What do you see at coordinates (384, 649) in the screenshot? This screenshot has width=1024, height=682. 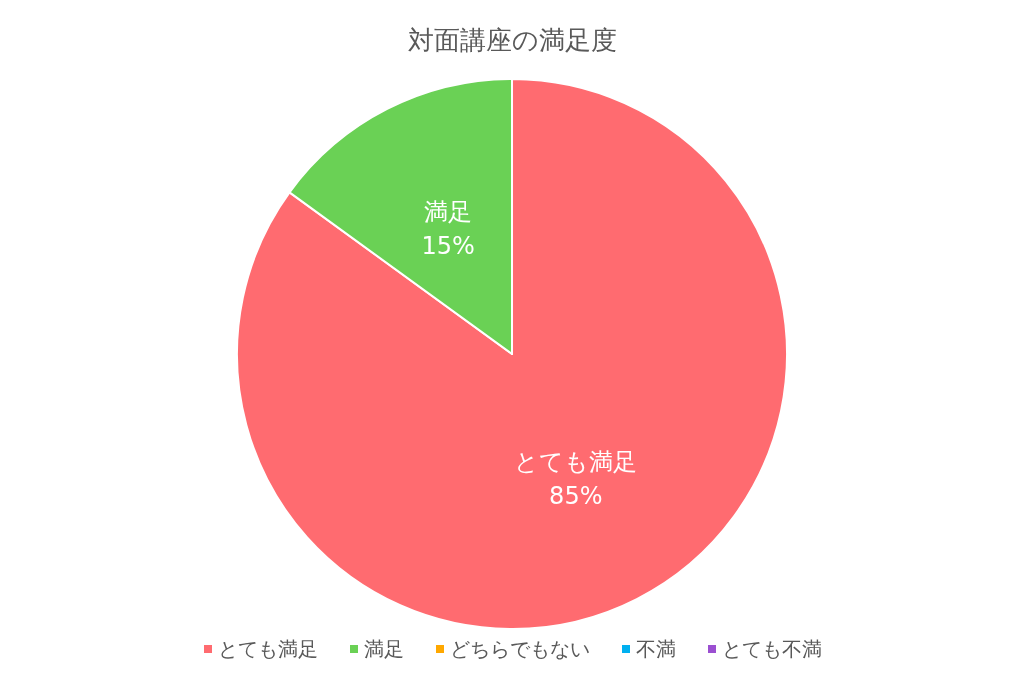 I see `legend-label: 満足` at bounding box center [384, 649].